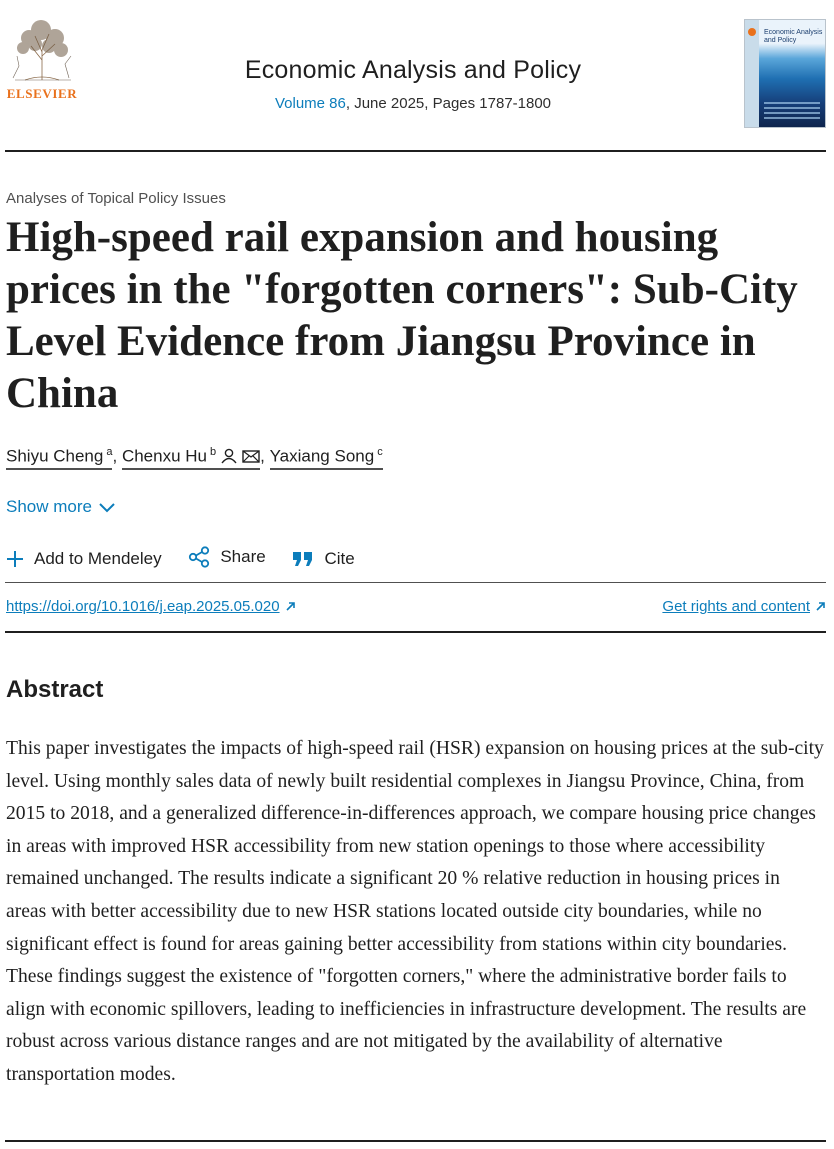  I want to click on journal-meta: Volume 86, June 2025, Pages 1787-1800, so click(413, 103).